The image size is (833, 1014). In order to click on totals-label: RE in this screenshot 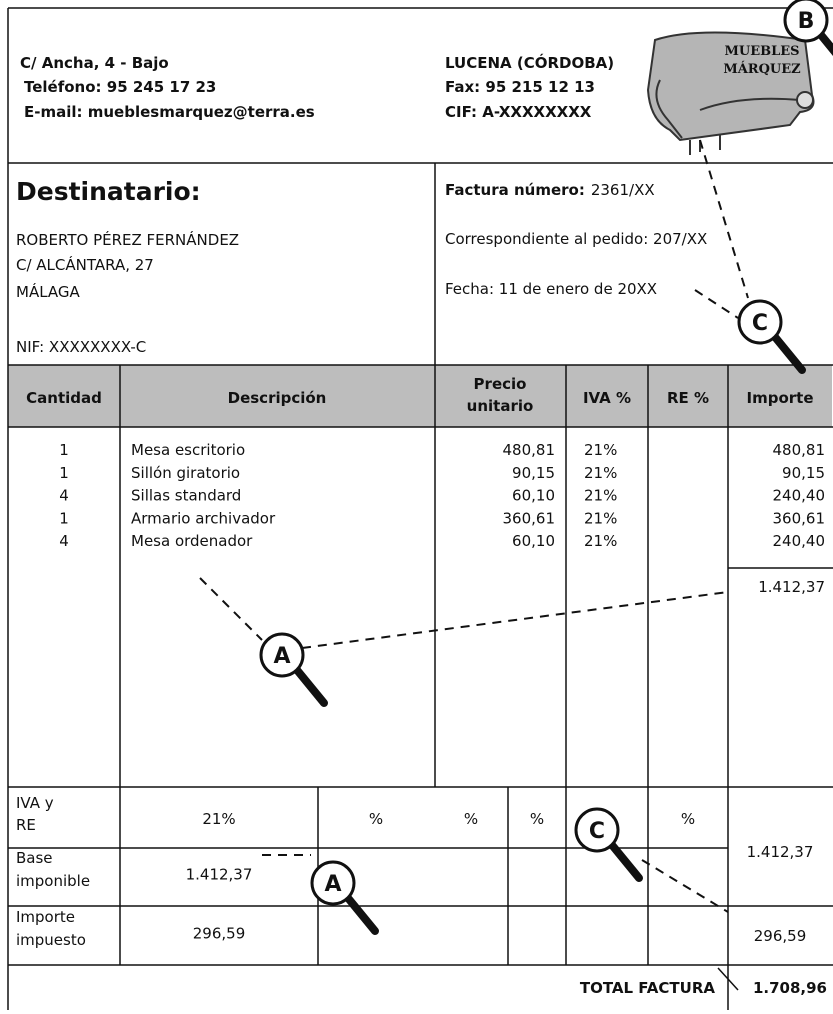, I will do `click(26, 825)`.